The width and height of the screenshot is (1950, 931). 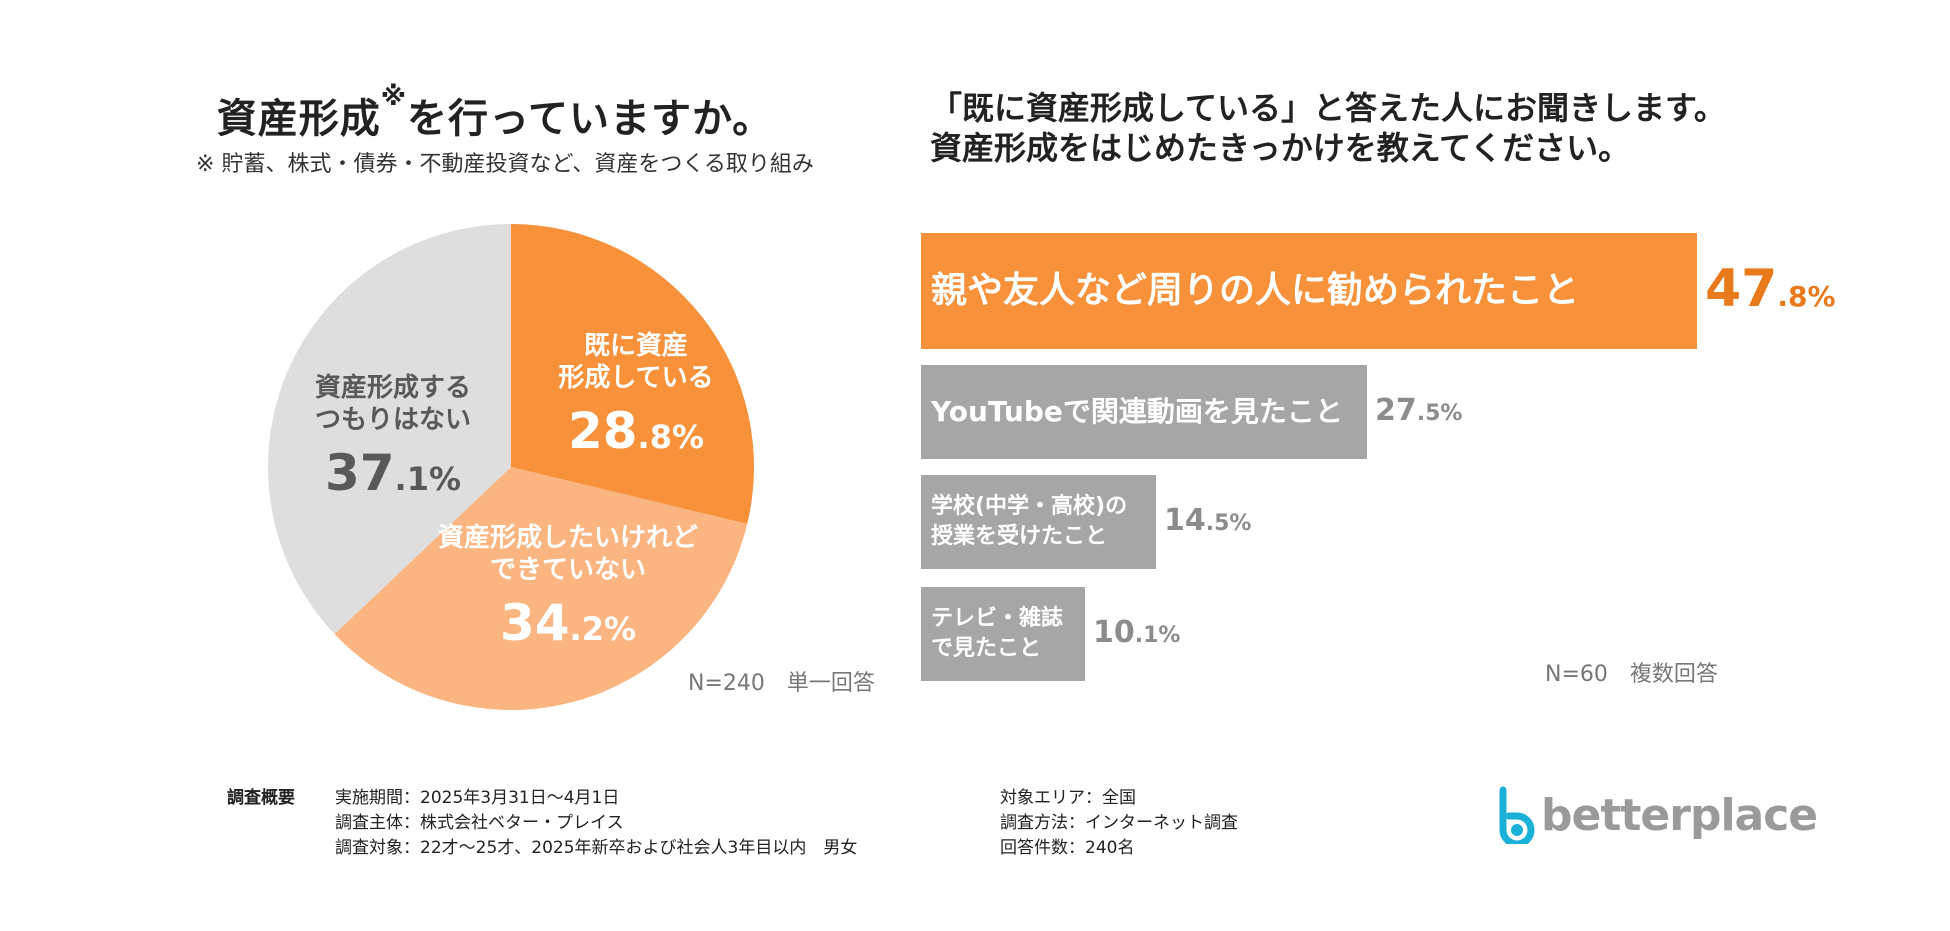 I want to click on bar-label-3: テレビ・雑誌 で見たこと, so click(x=997, y=634).